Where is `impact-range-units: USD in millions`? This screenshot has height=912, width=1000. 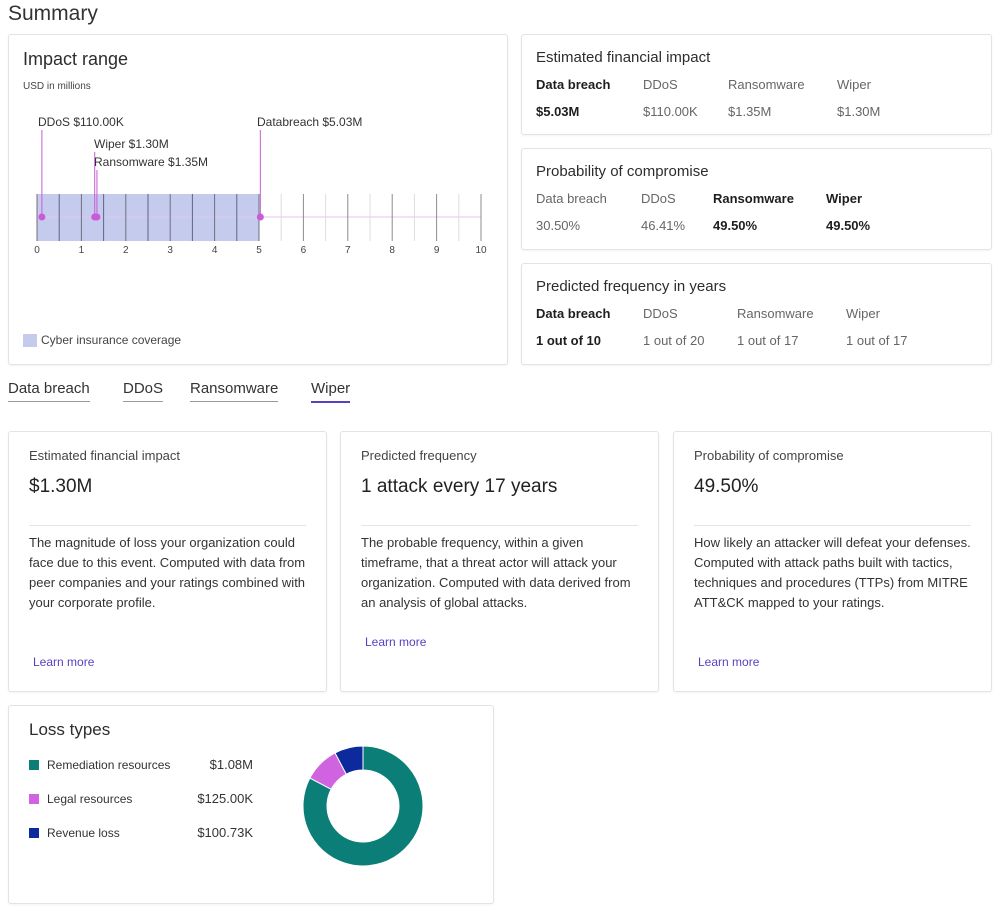 impact-range-units: USD in millions is located at coordinates (57, 86).